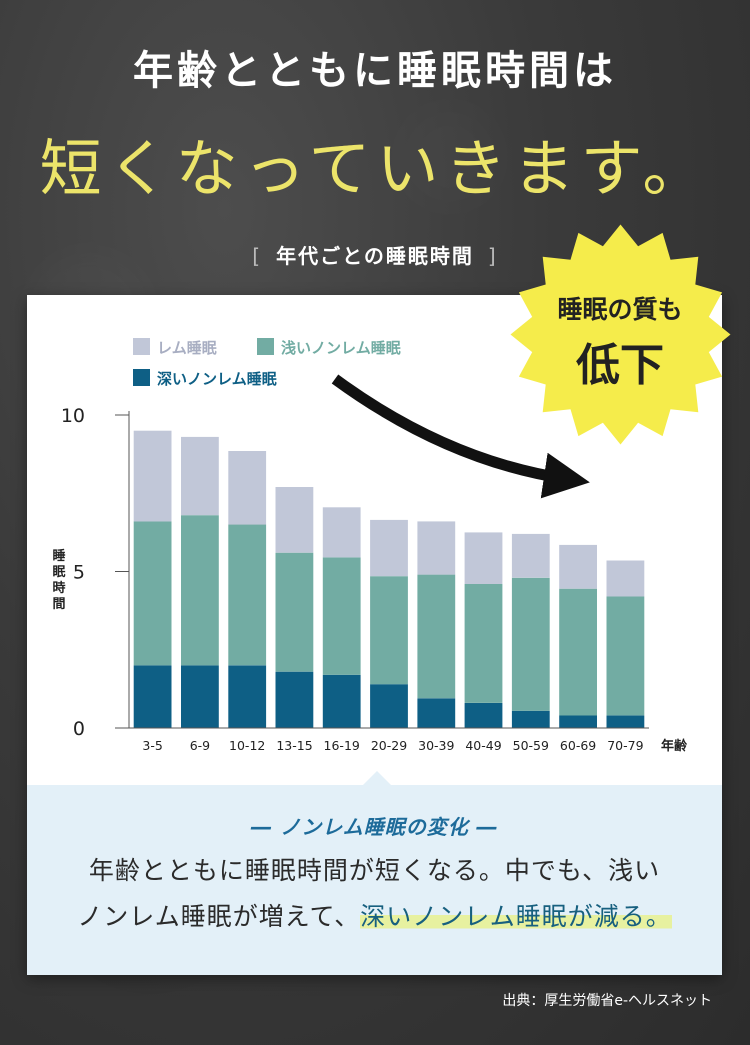 Image resolution: width=750 pixels, height=1045 pixels. I want to click on y-tick-label: 5, so click(79, 573).